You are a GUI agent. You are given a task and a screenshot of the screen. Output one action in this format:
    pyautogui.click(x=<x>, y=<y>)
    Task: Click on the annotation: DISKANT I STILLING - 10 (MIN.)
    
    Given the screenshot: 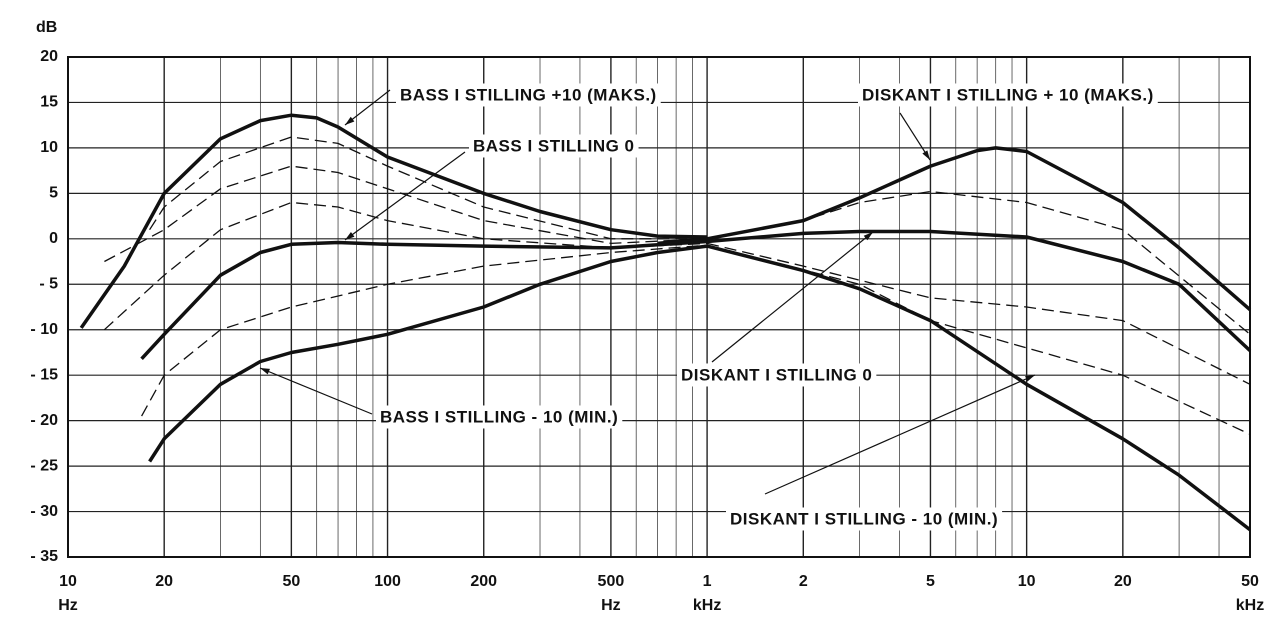 What is the action you would take?
    pyautogui.click(x=864, y=518)
    